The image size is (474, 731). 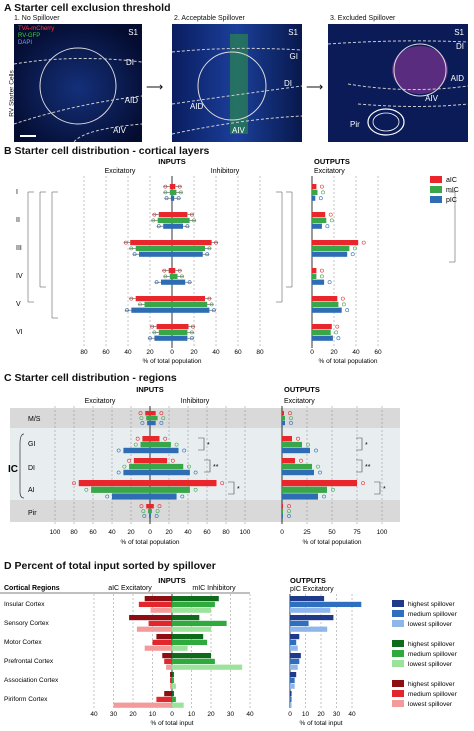 What do you see at coordinates (26, 699) in the screenshot?
I see `region-label: Piriform Cortex` at bounding box center [26, 699].